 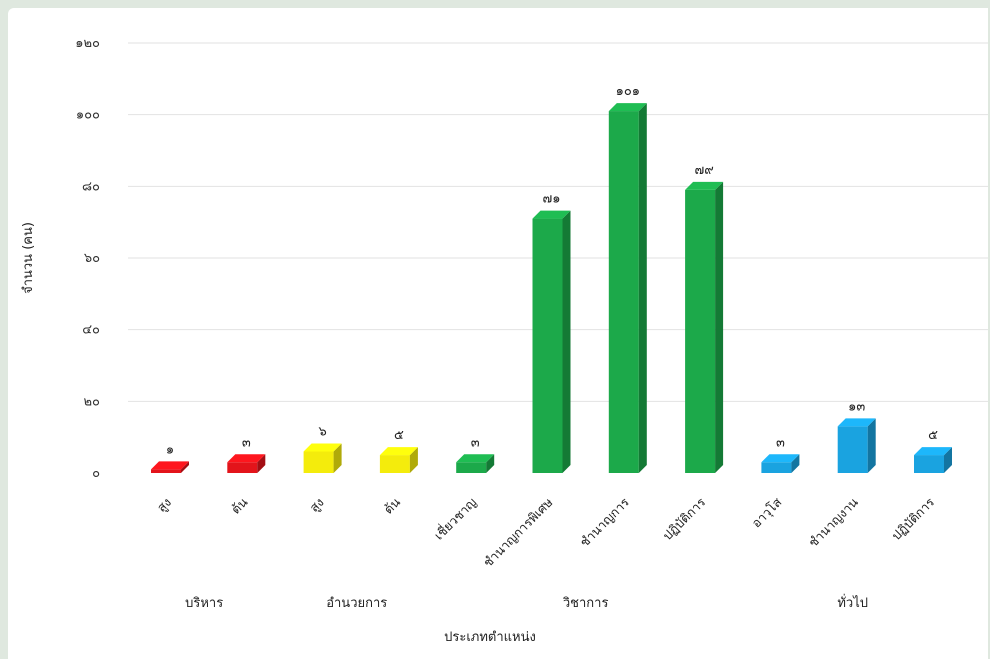 I want to click on y-axis-ticks: ๐ ๒๐ ๔๐ ๖๐ ๘๐ ๑๐๐ ๑๒๐, so click(x=87, y=258).